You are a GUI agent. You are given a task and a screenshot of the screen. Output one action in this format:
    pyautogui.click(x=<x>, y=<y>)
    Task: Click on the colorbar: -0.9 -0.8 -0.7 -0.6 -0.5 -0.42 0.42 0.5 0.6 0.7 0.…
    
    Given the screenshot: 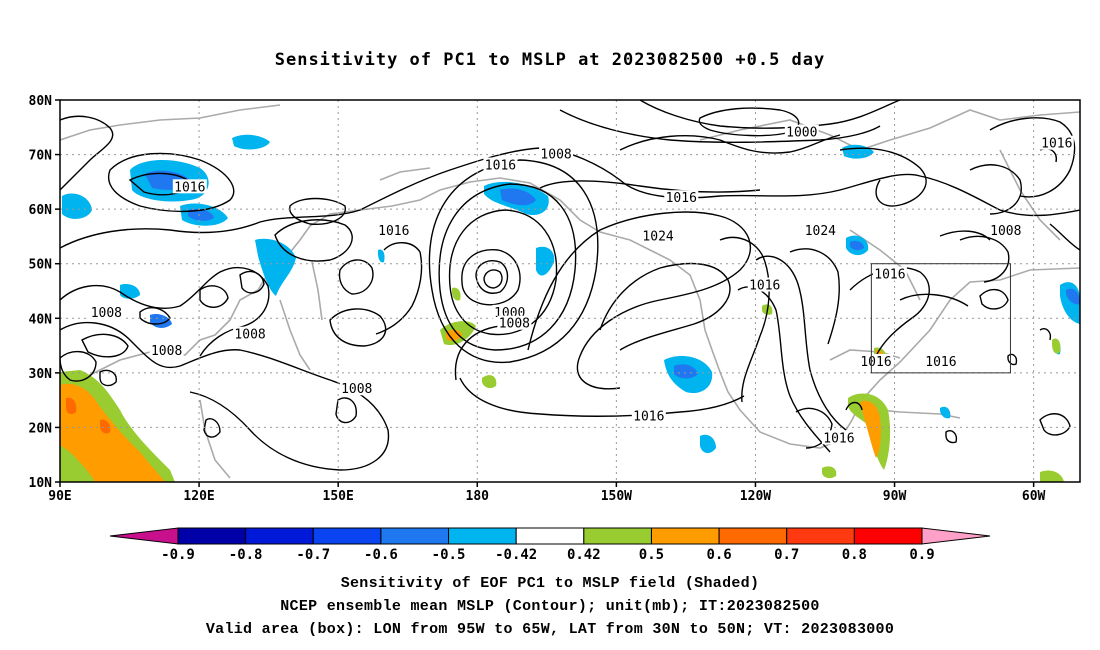 What is the action you would take?
    pyautogui.click(x=550, y=545)
    